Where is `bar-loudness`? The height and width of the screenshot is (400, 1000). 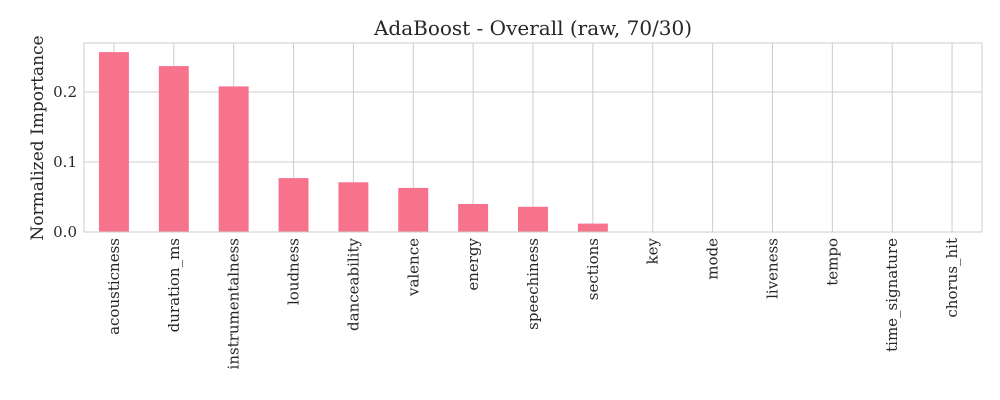 bar-loudness is located at coordinates (293, 205).